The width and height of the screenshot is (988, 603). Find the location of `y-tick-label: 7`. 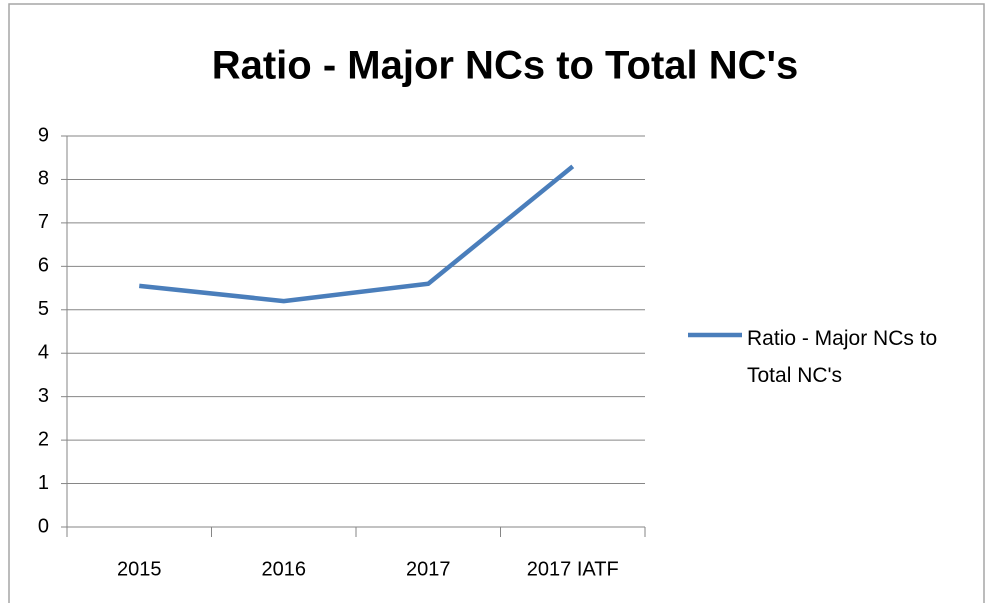

y-tick-label: 7 is located at coordinates (43, 222).